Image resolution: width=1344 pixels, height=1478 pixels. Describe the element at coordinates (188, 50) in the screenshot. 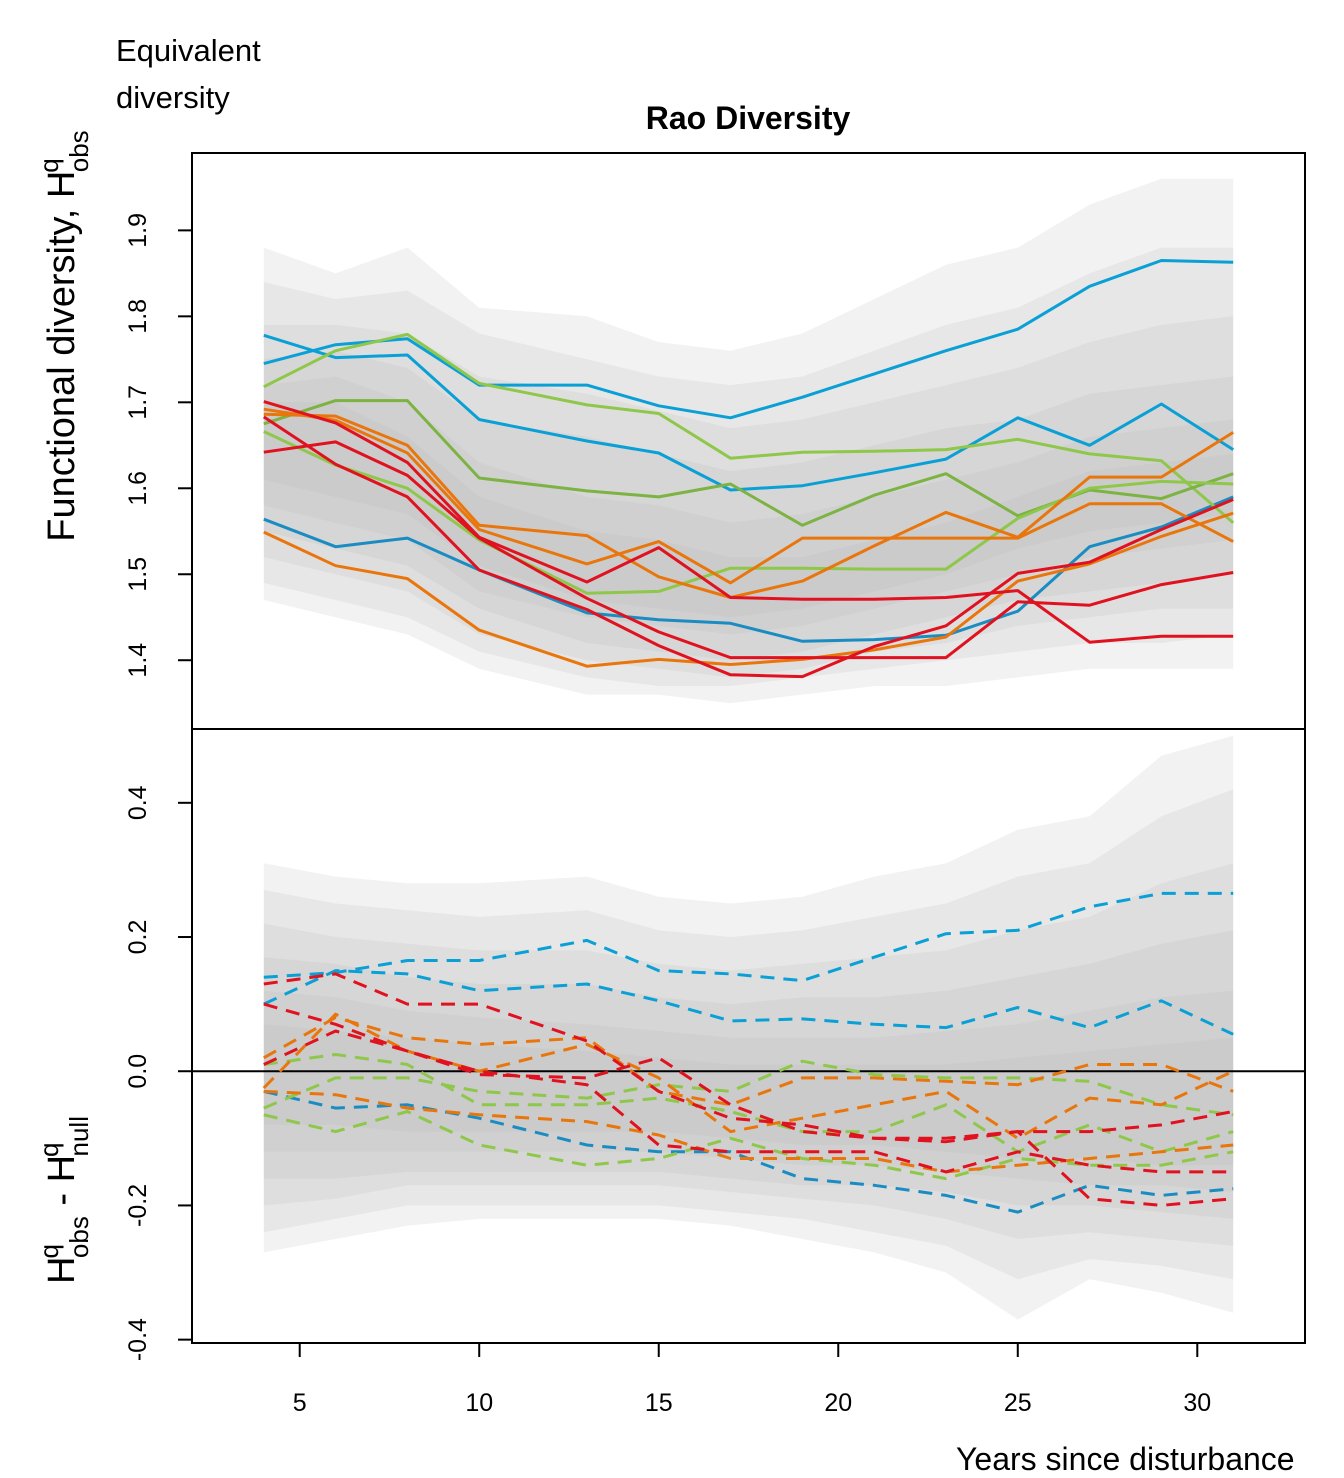

I see `corner-label-line-1: Equivalent` at that location.